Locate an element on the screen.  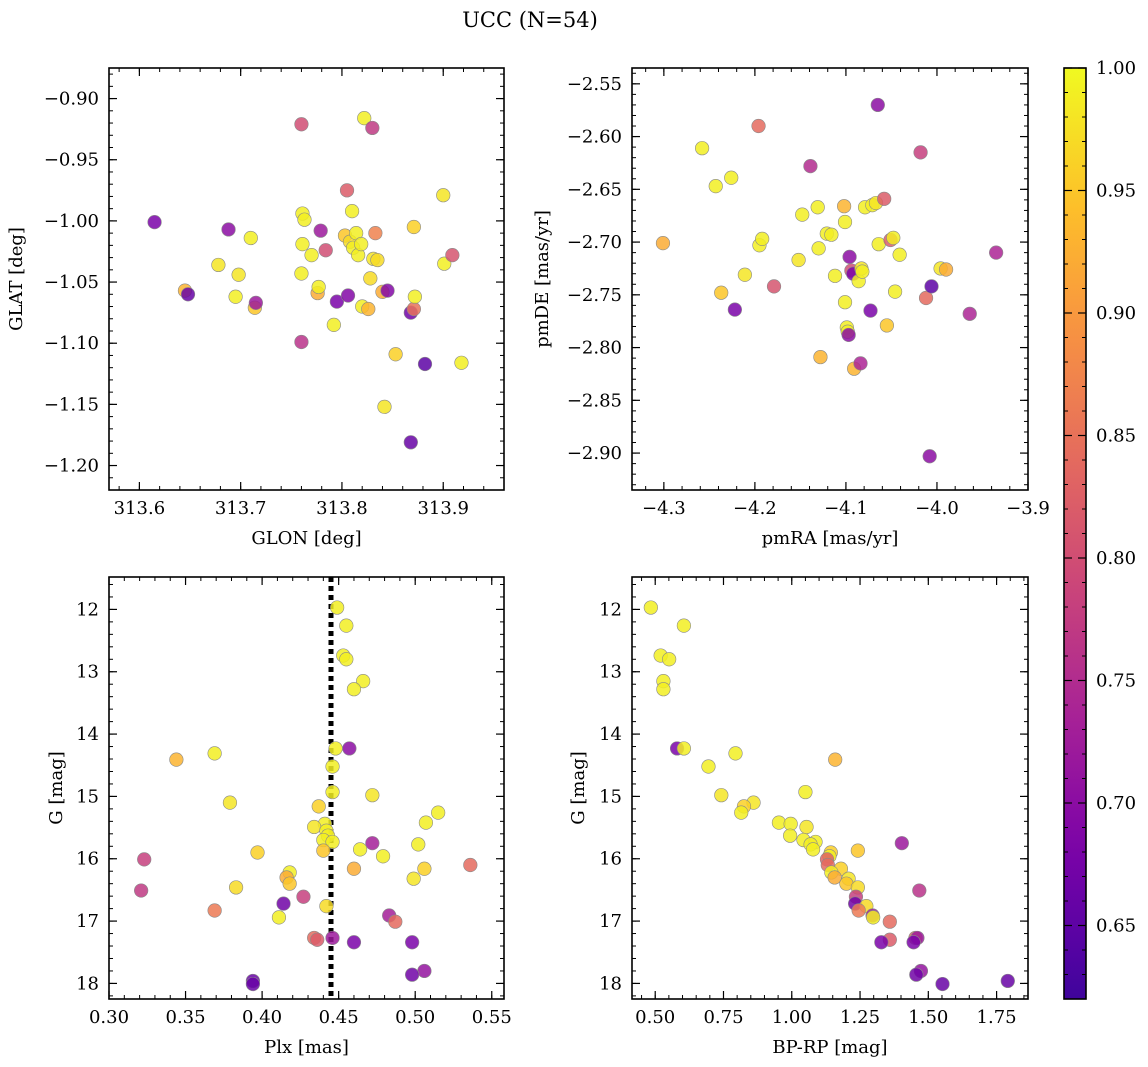
x-axis-label: Plx [mas] is located at coordinates (306, 1047).